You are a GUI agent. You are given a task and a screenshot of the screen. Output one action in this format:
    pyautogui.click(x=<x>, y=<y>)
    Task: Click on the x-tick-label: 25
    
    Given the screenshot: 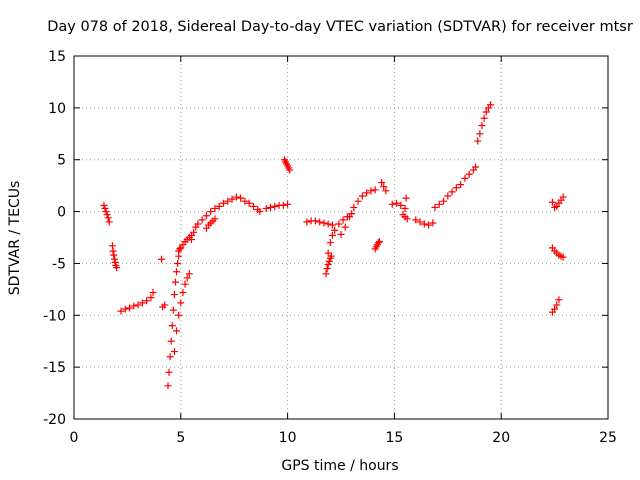 What is the action you would take?
    pyautogui.click(x=608, y=438)
    